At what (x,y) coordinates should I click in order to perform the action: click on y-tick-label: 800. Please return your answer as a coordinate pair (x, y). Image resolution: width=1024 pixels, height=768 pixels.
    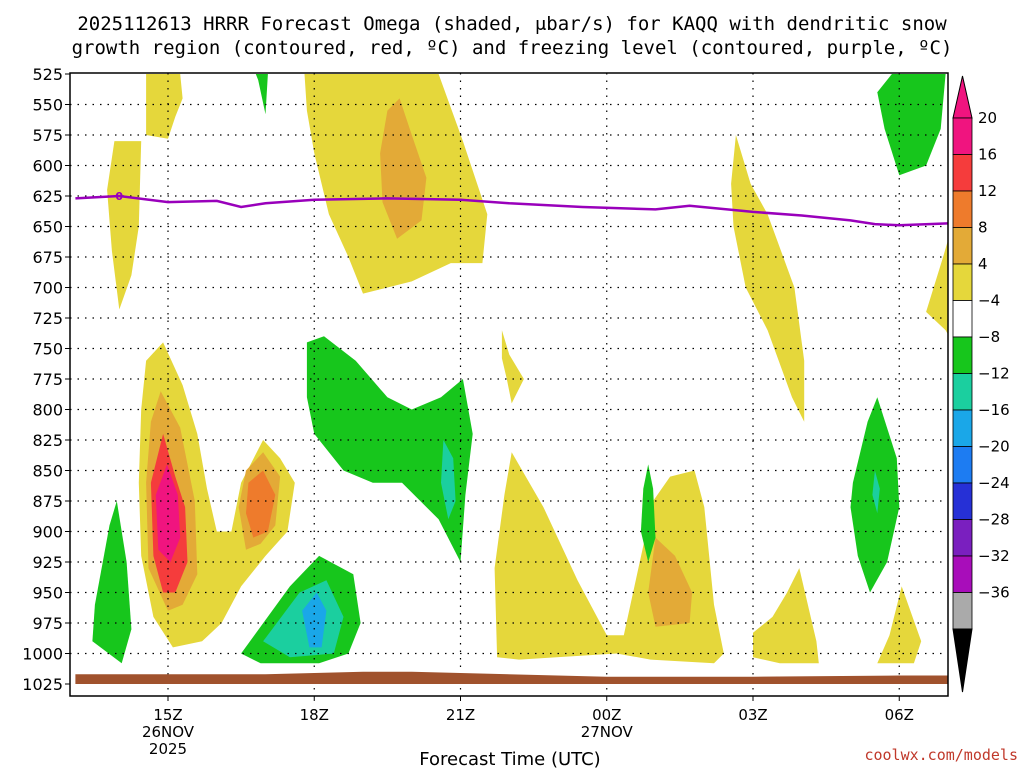
    Looking at the image, I should click on (47, 410).